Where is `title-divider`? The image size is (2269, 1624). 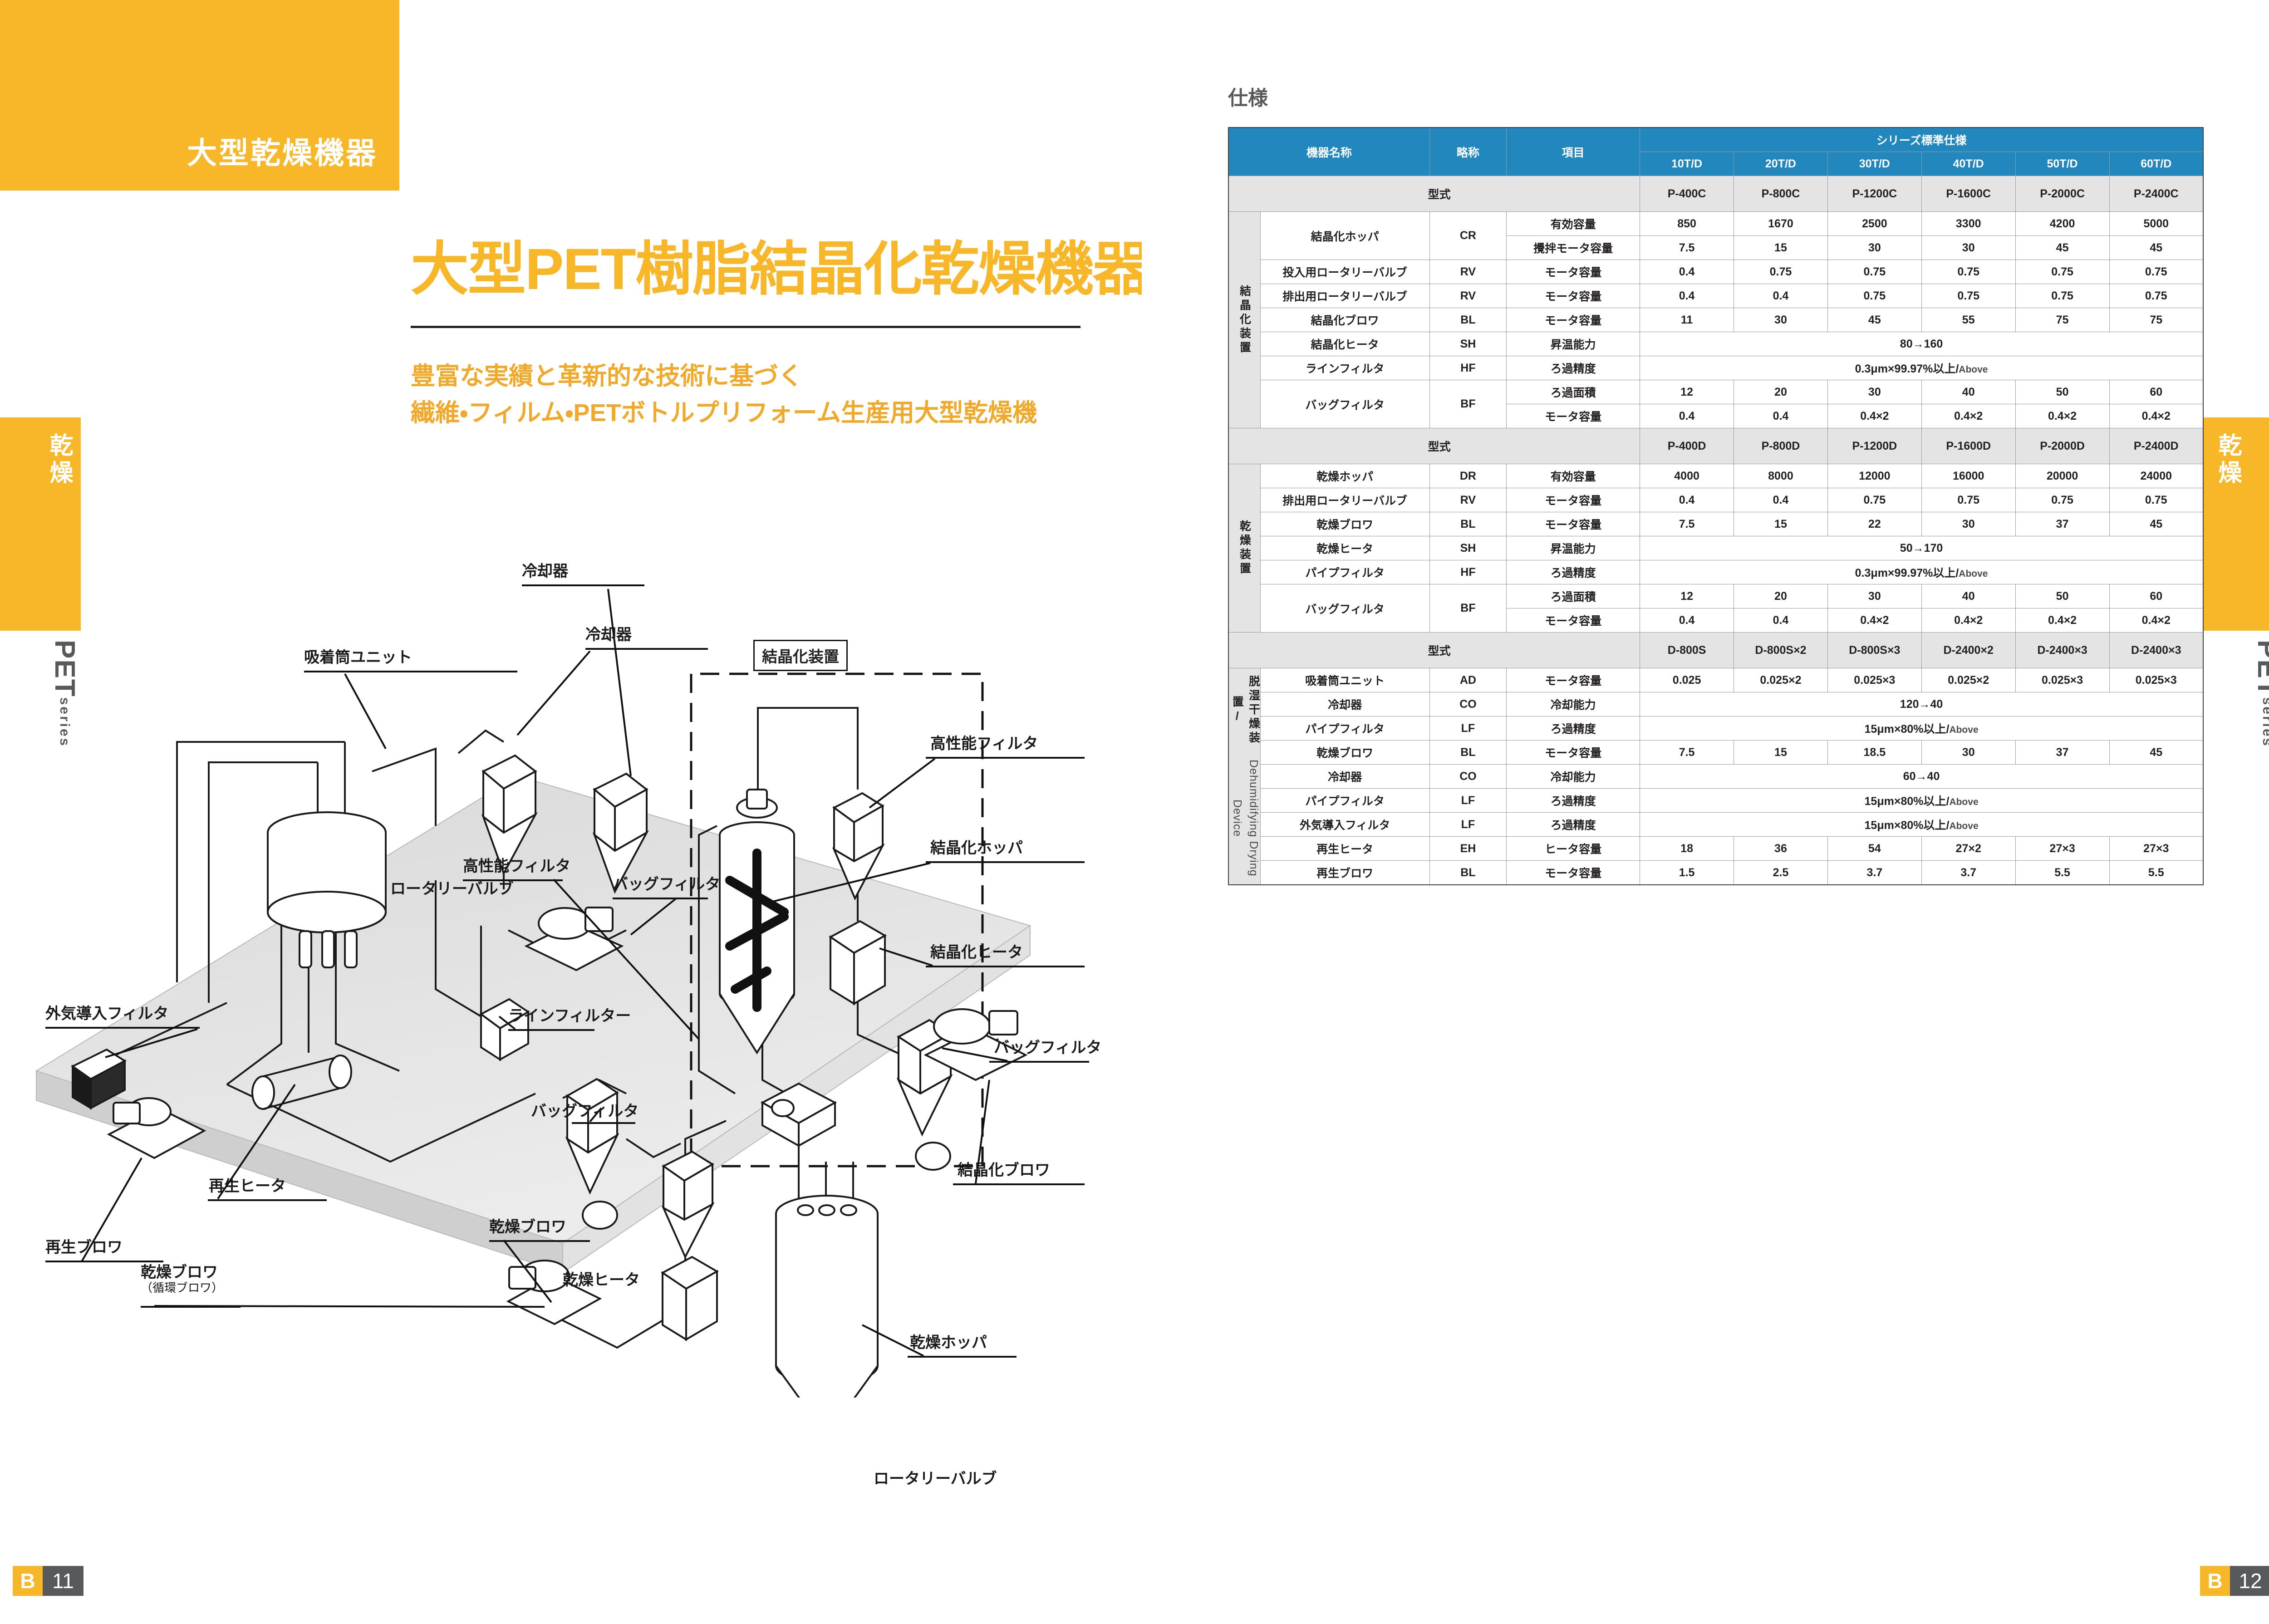
title-divider is located at coordinates (745, 327).